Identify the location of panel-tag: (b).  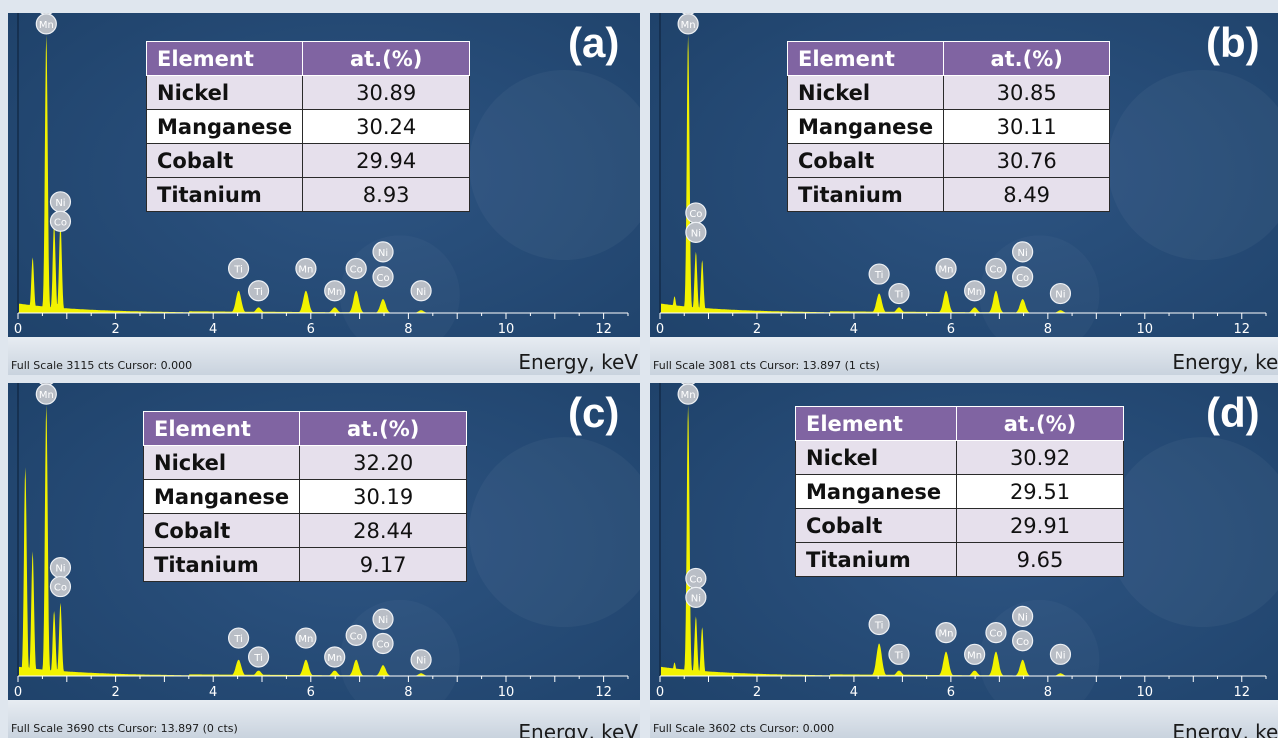
(1233, 42).